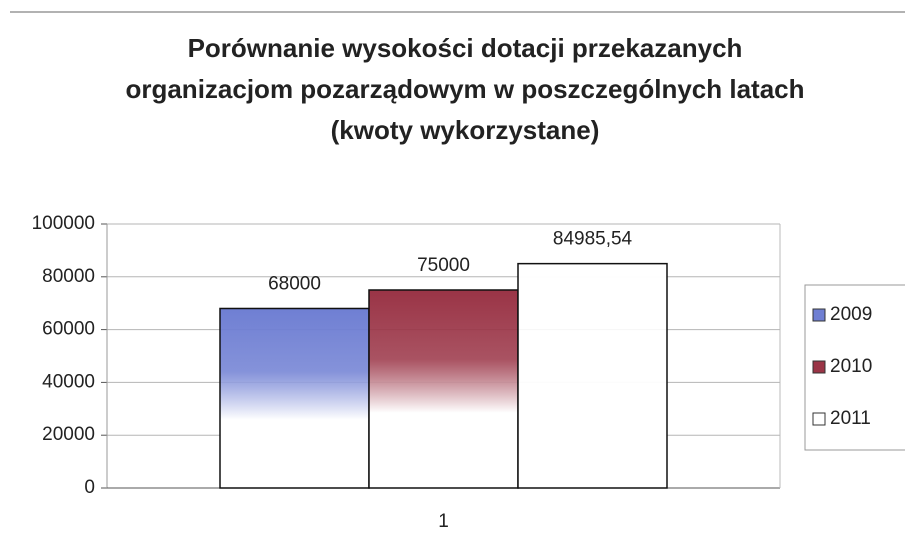 The height and width of the screenshot is (542, 905). Describe the element at coordinates (443, 521) in the screenshot. I see `x-tick-label: 1` at that location.